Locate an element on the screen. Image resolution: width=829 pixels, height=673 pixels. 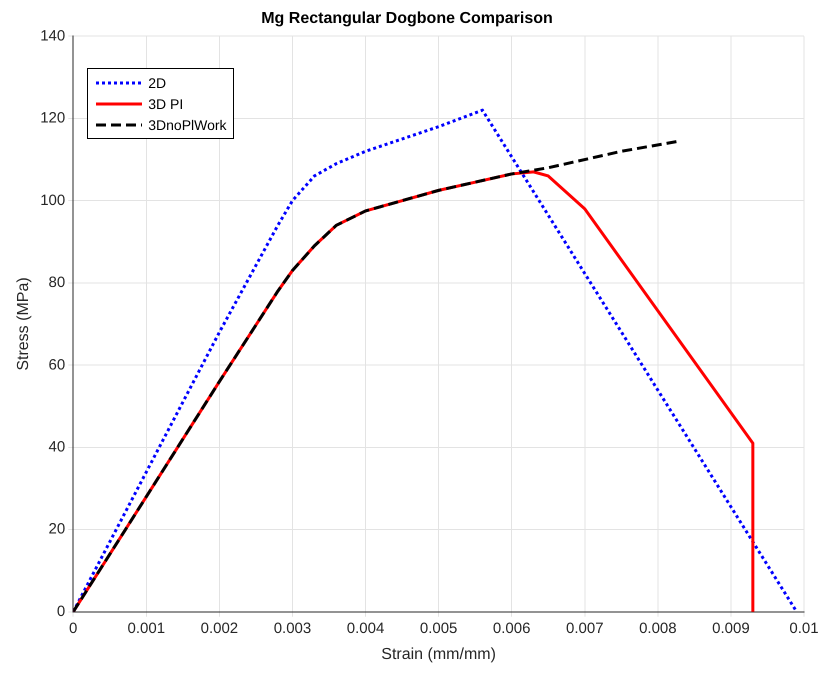
legend-label: 3D PI is located at coordinates (166, 104).